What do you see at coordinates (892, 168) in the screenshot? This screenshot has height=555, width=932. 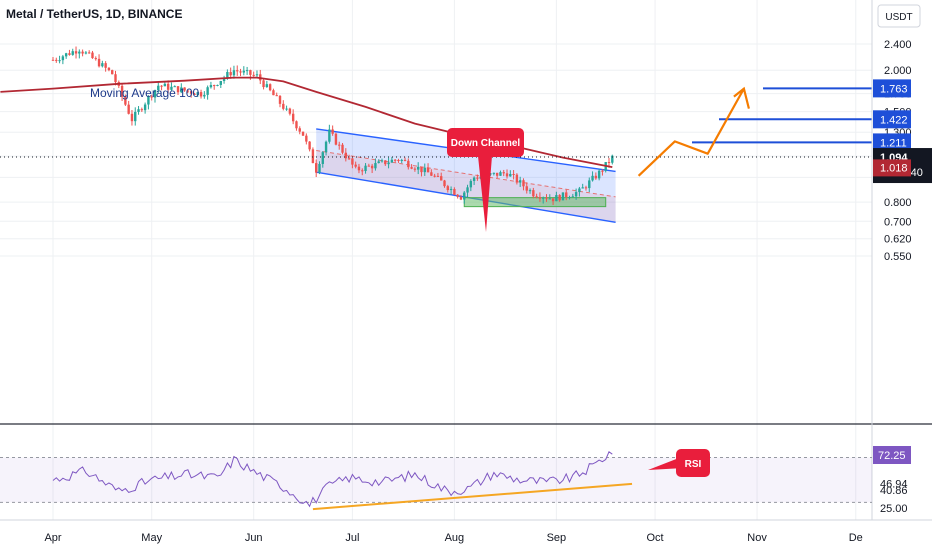 I see `ma-value-badge` at bounding box center [892, 168].